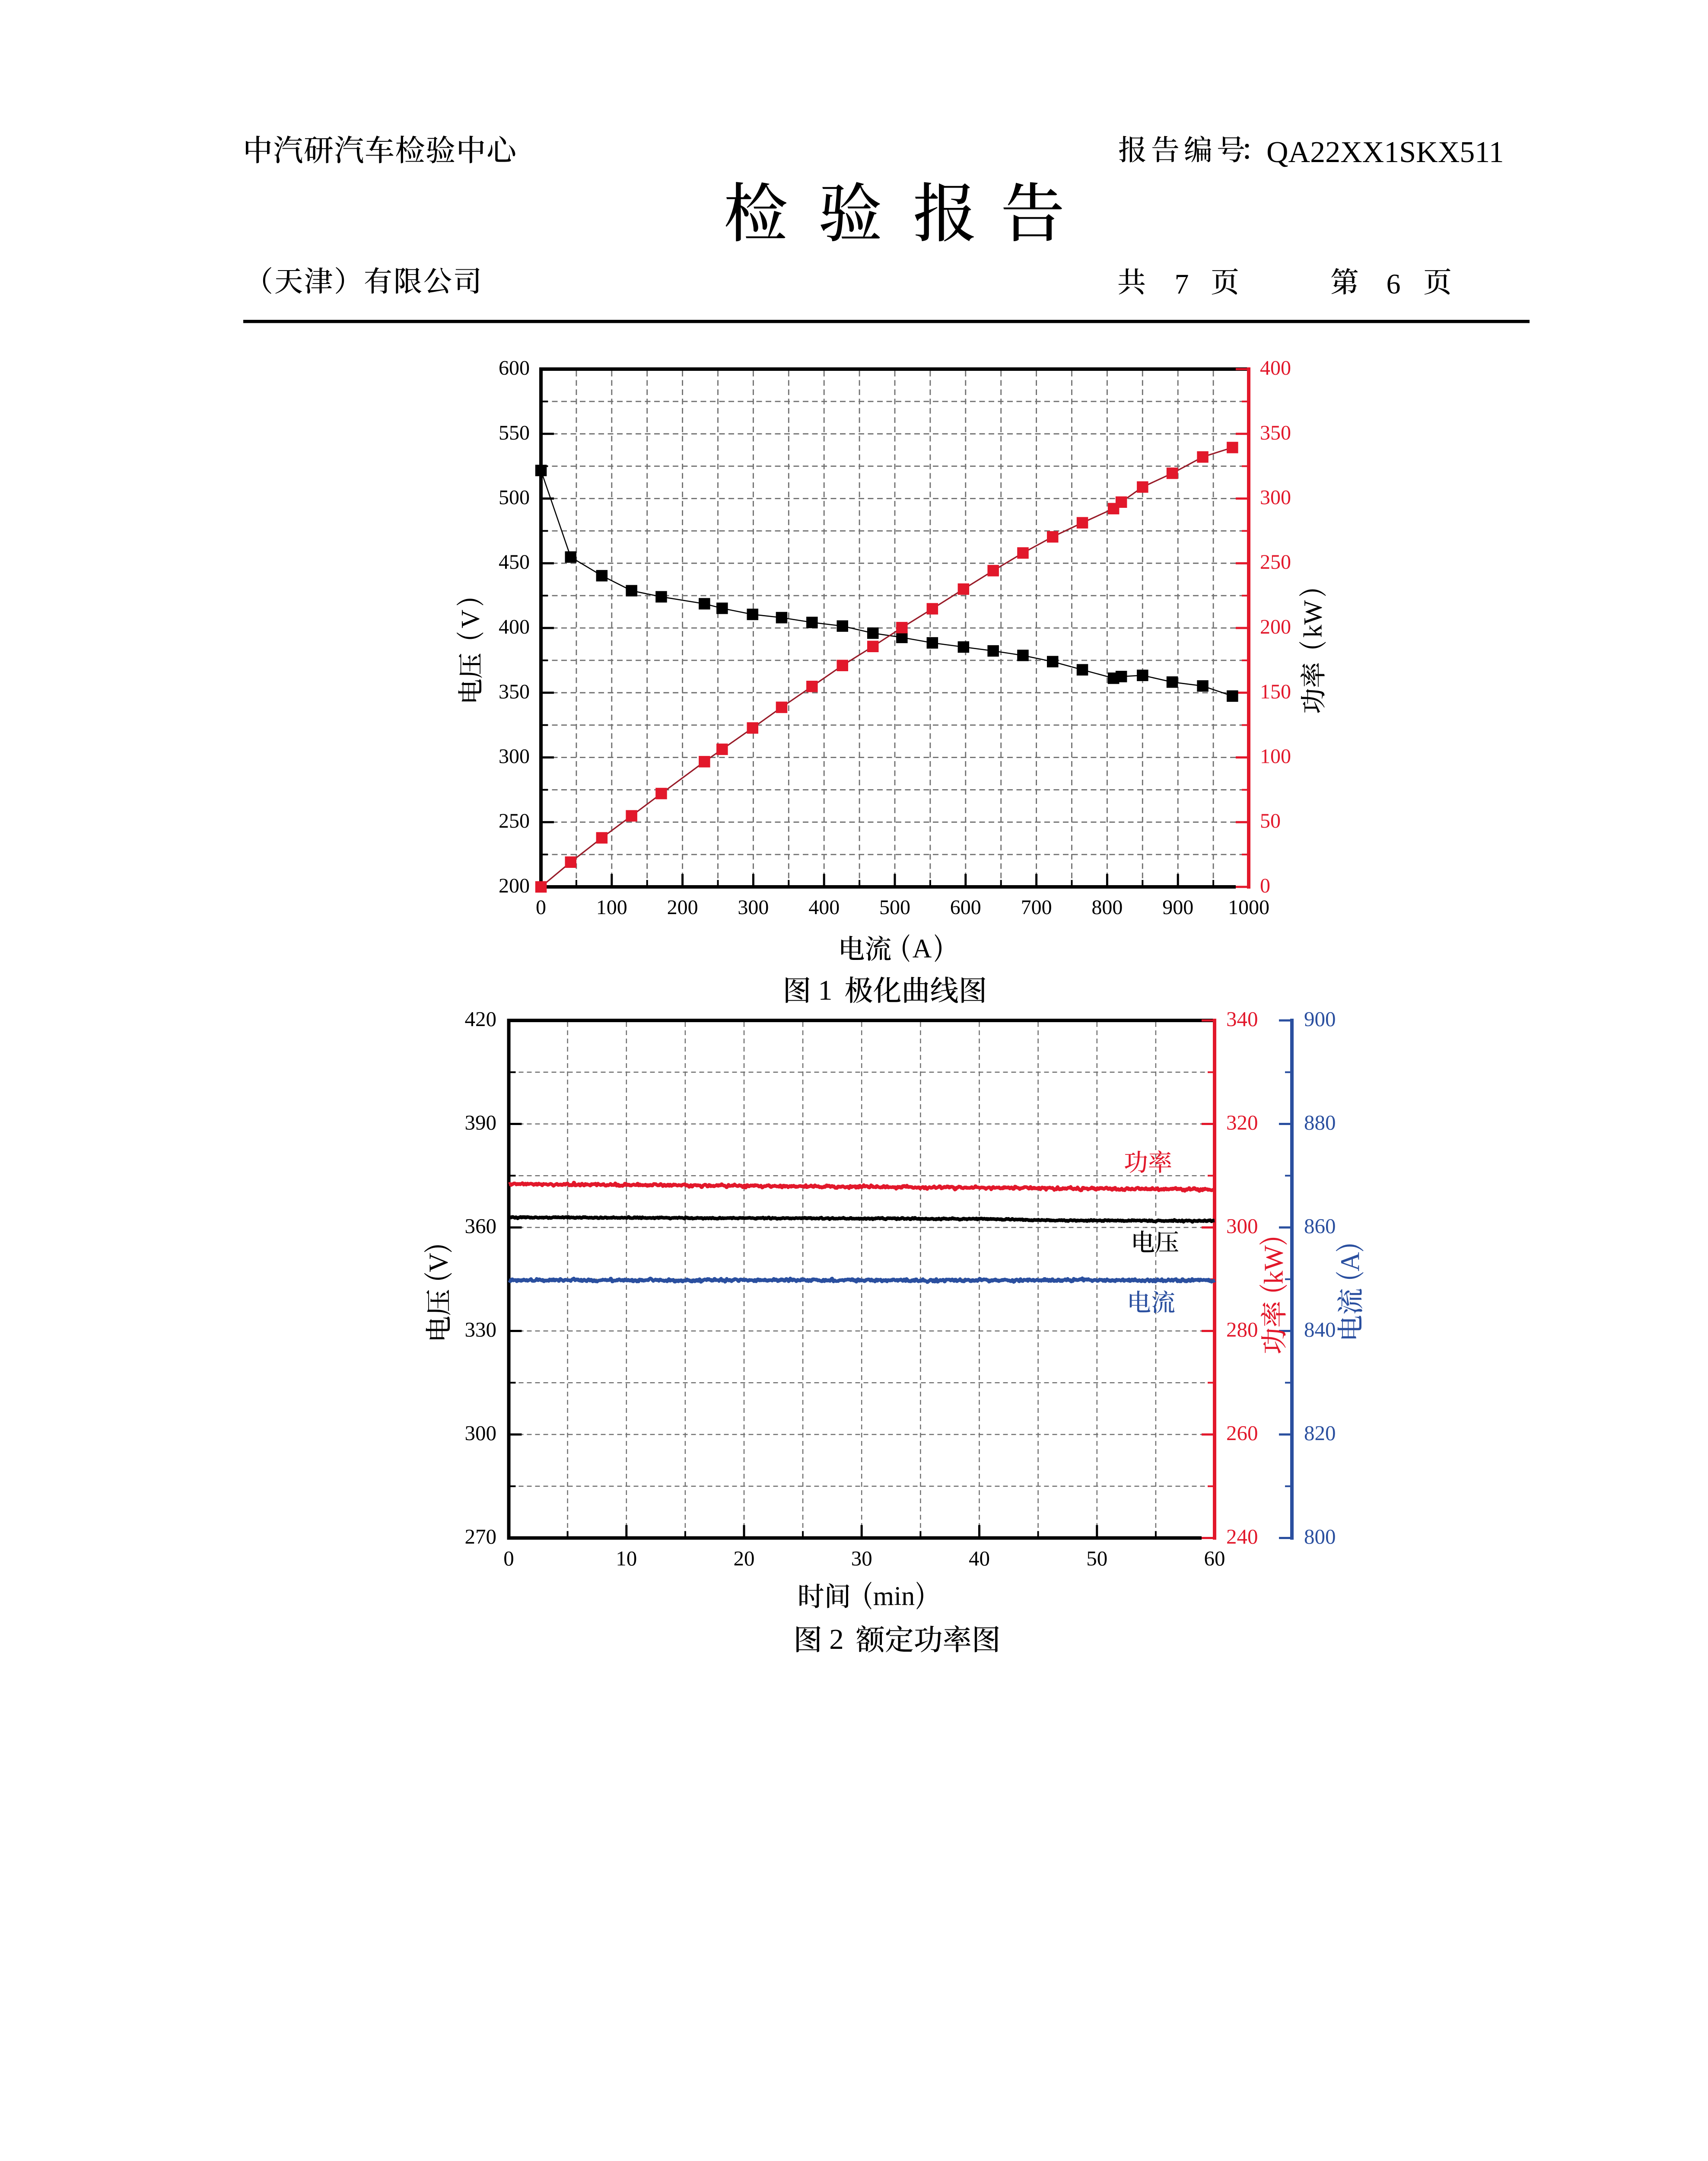  What do you see at coordinates (1036, 907) in the screenshot?
I see `svg-text: 700` at bounding box center [1036, 907].